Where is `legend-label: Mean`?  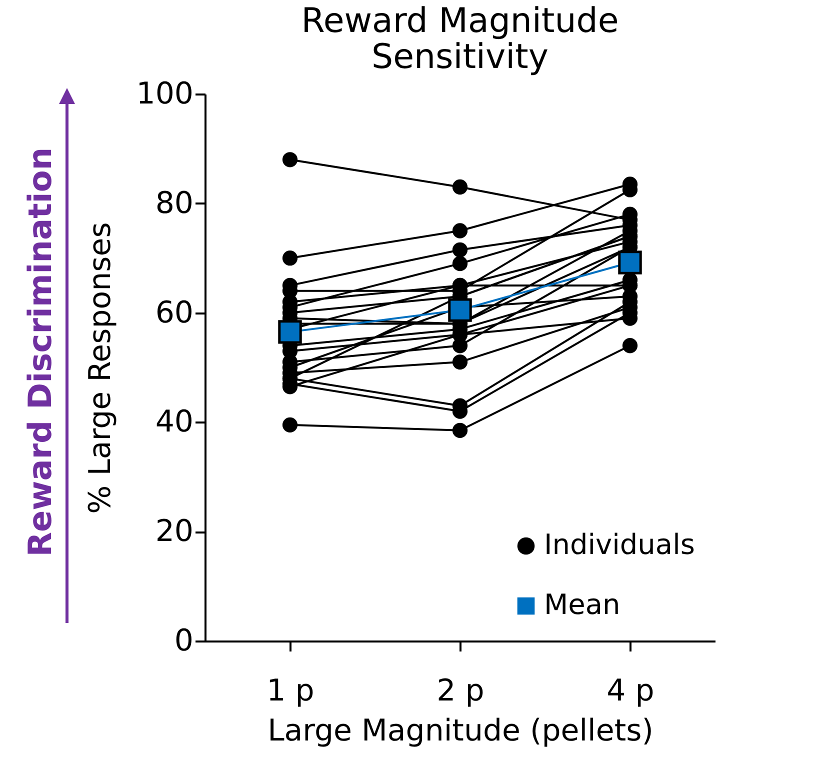 legend-label: Mean is located at coordinates (582, 604).